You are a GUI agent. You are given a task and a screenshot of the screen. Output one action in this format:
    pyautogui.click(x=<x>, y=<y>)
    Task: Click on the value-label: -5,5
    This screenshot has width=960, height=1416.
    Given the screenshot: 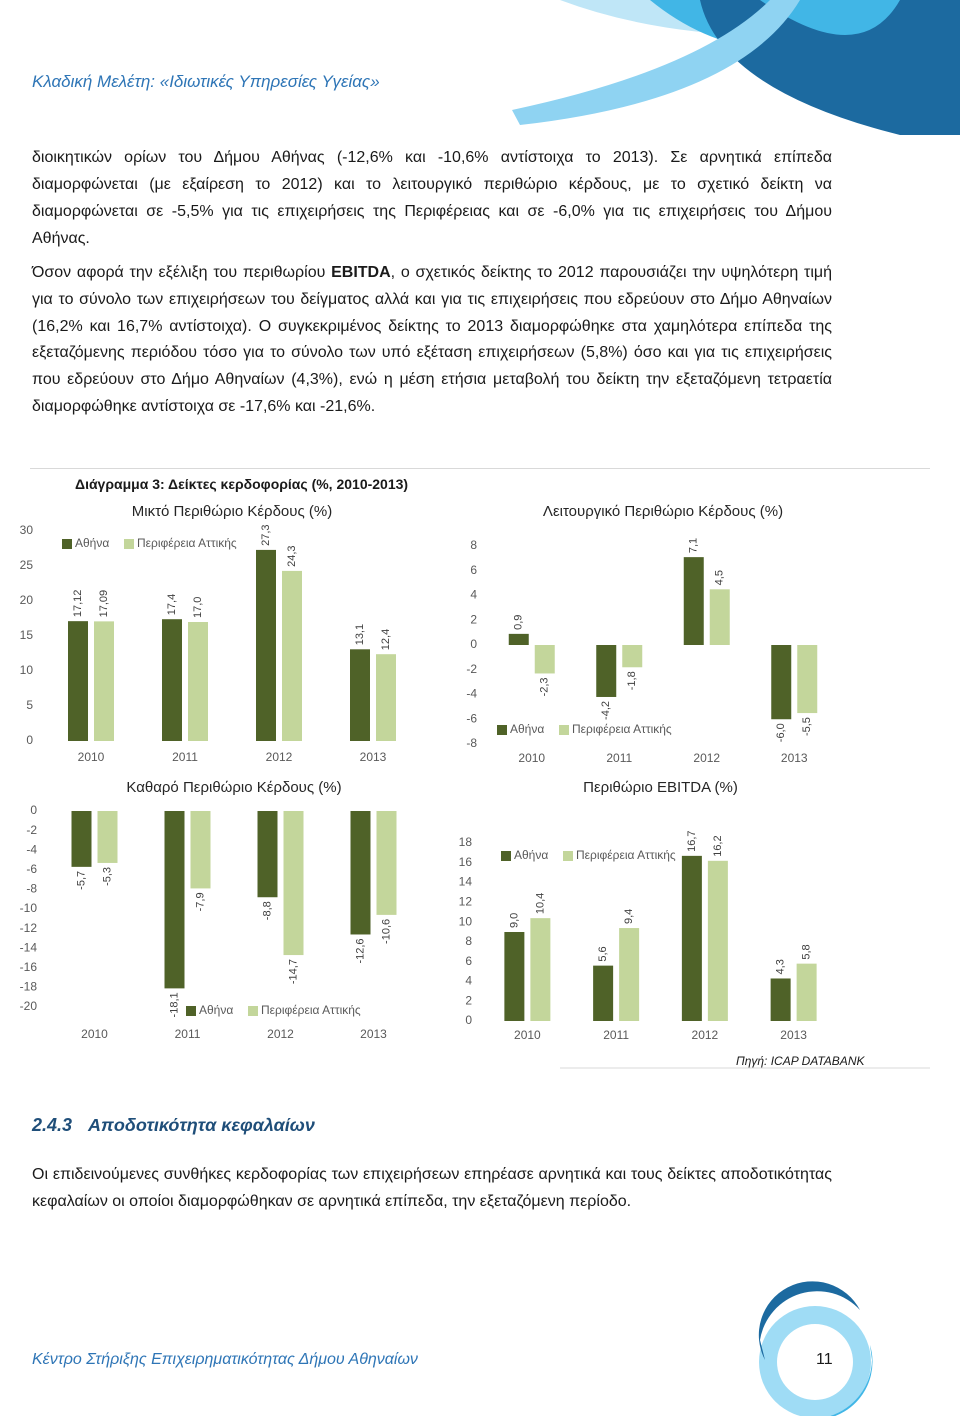 What is the action you would take?
    pyautogui.click(x=807, y=726)
    